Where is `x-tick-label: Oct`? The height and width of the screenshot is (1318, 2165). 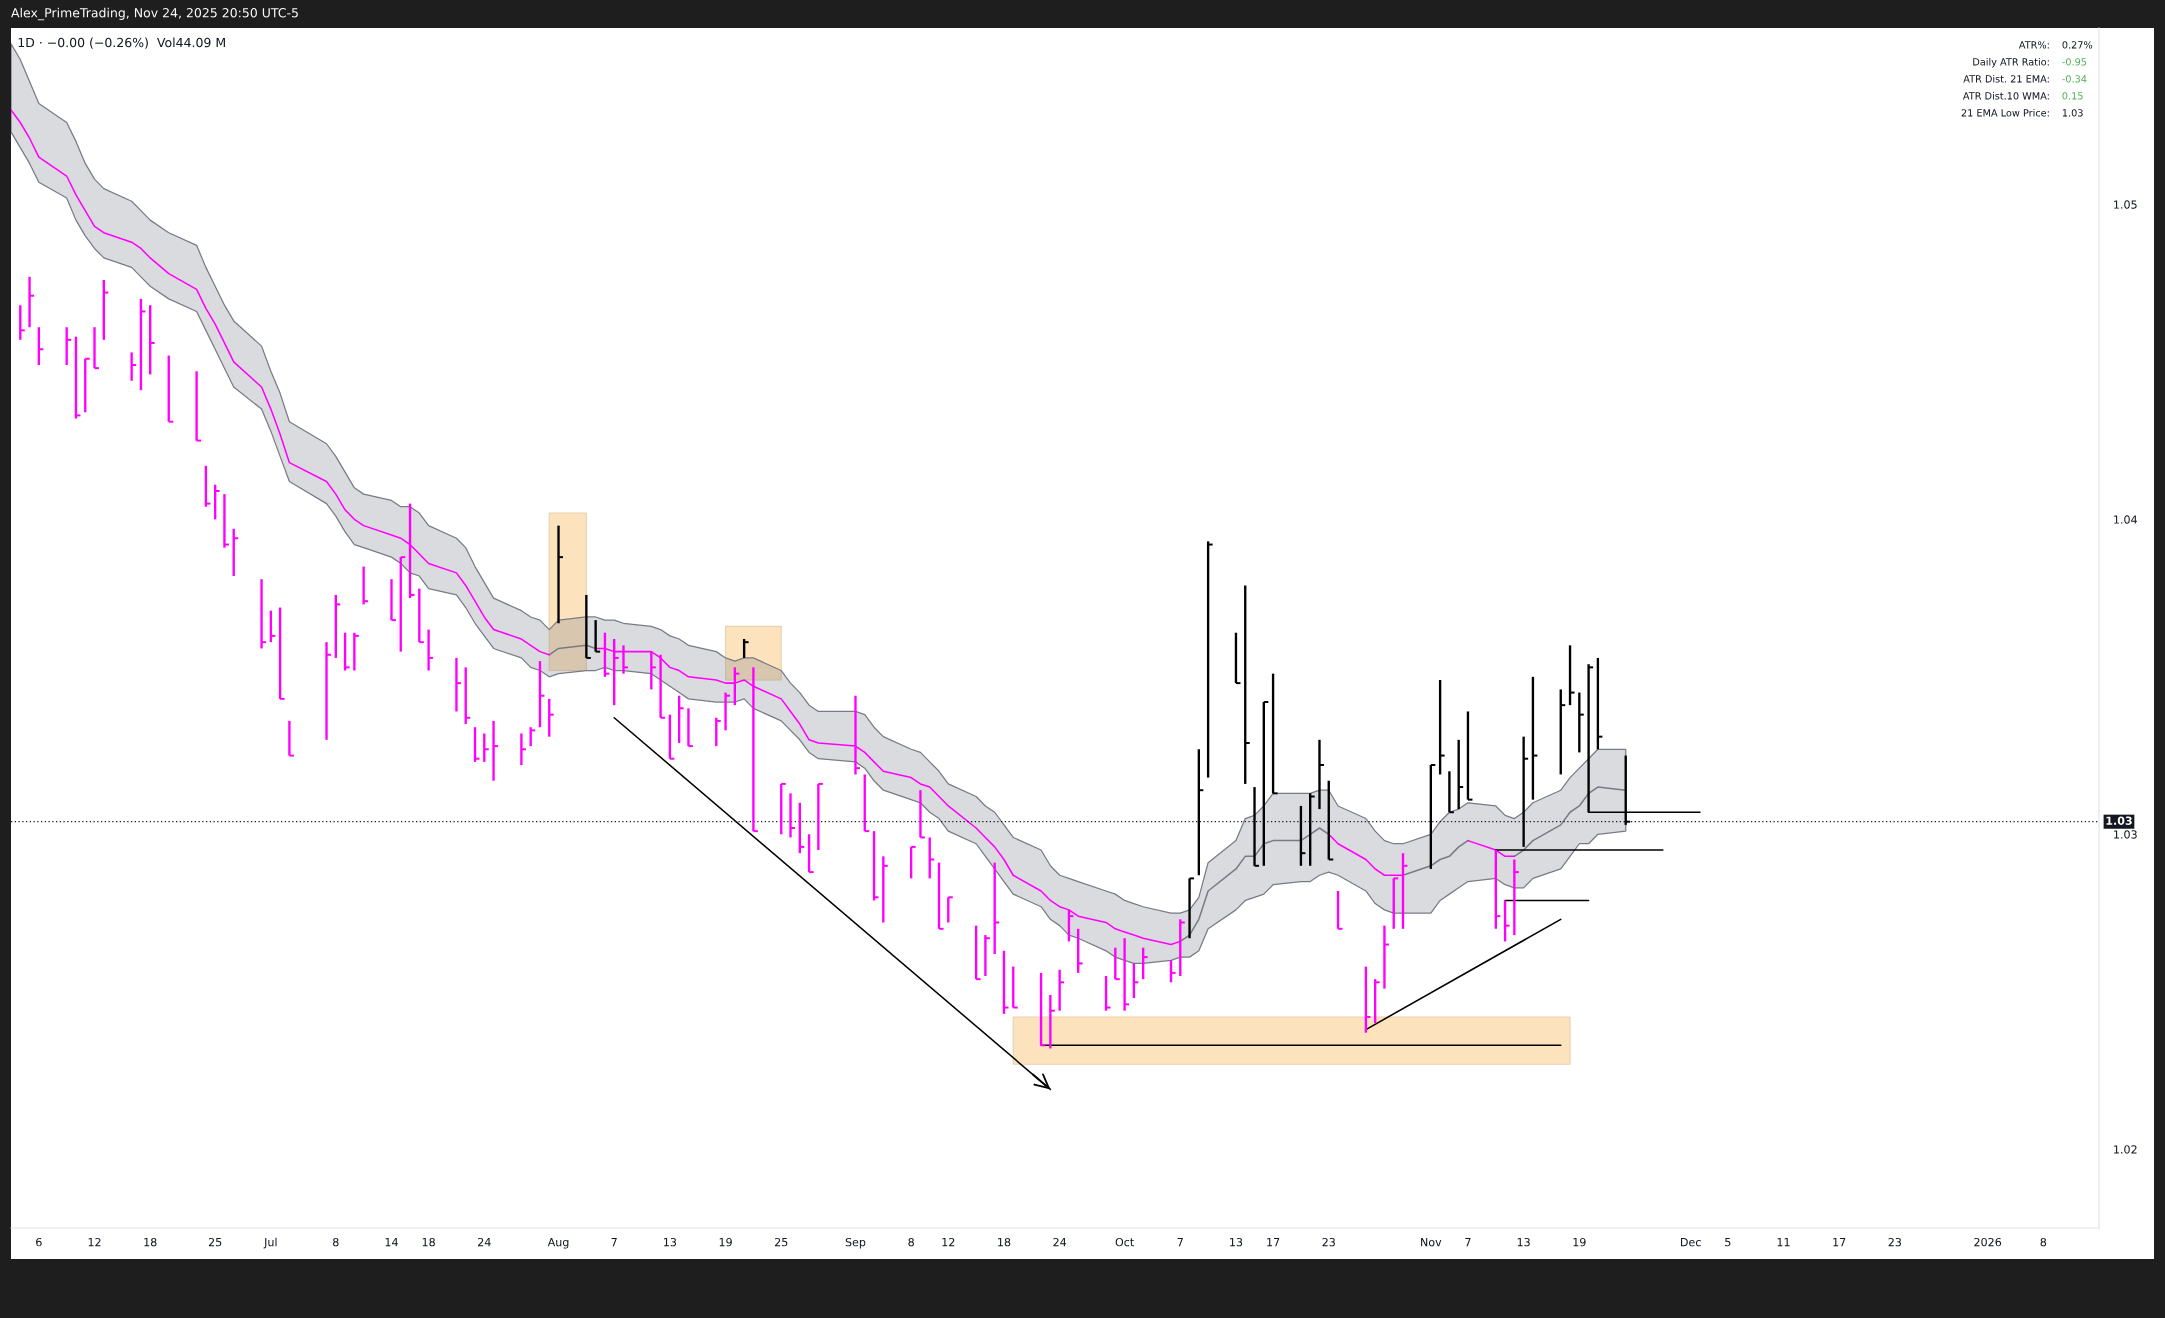 x-tick-label: Oct is located at coordinates (1124, 1242).